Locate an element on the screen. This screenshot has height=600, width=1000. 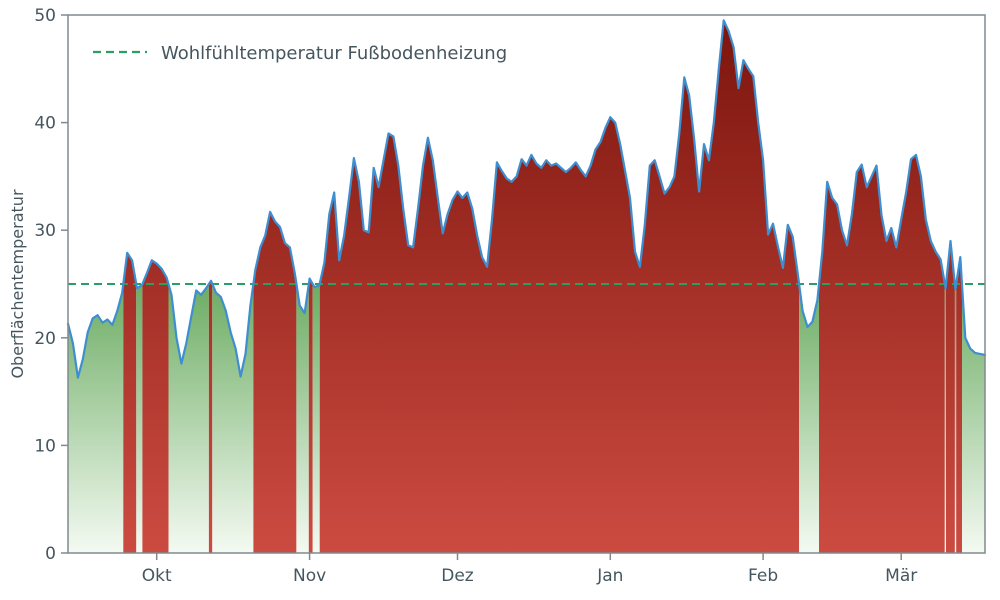
y-tick-label: 40 is located at coordinates (45, 124).